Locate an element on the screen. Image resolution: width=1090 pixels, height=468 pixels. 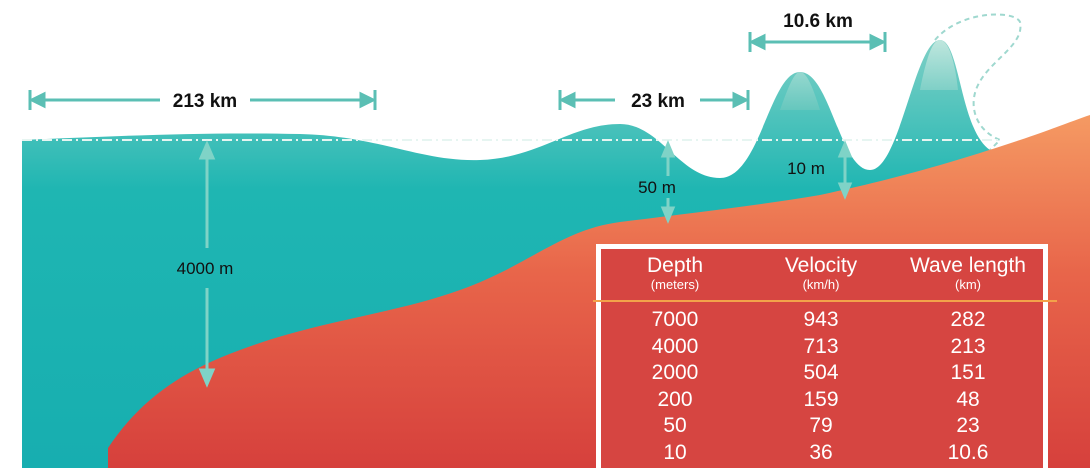
wave-crests is located at coordinates (869, 75).